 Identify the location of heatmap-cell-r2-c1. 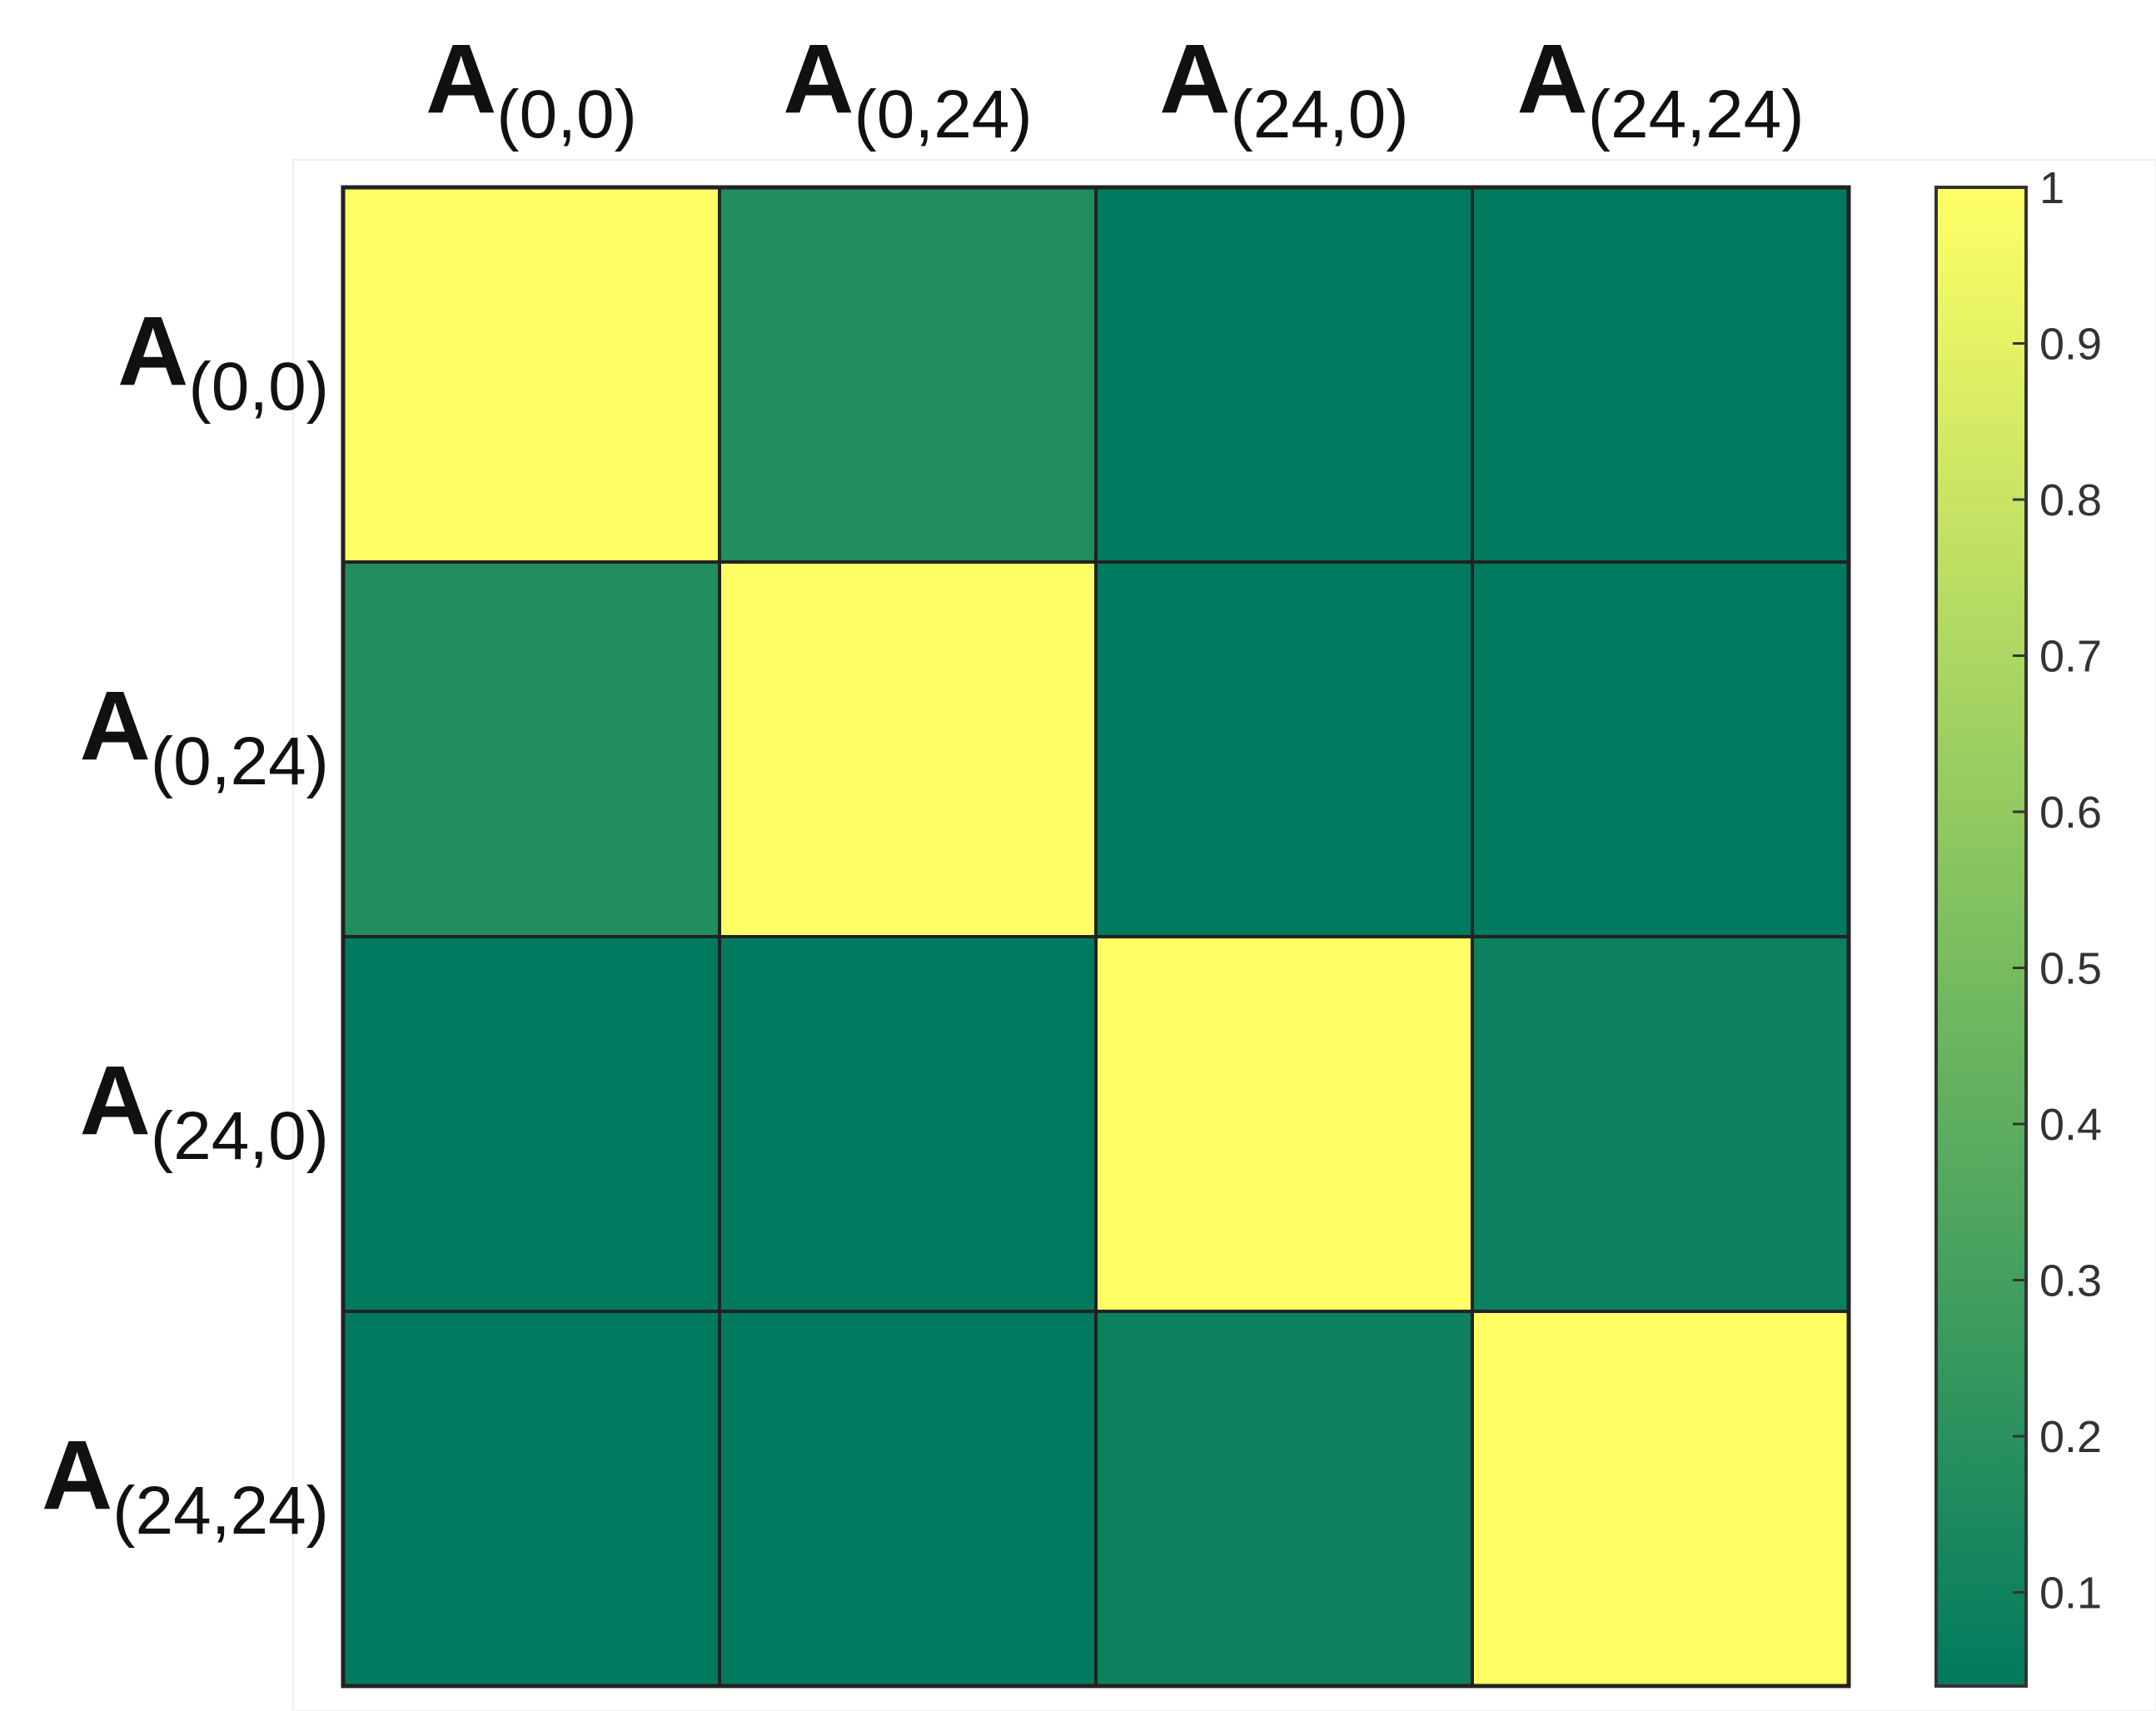
(908, 1124).